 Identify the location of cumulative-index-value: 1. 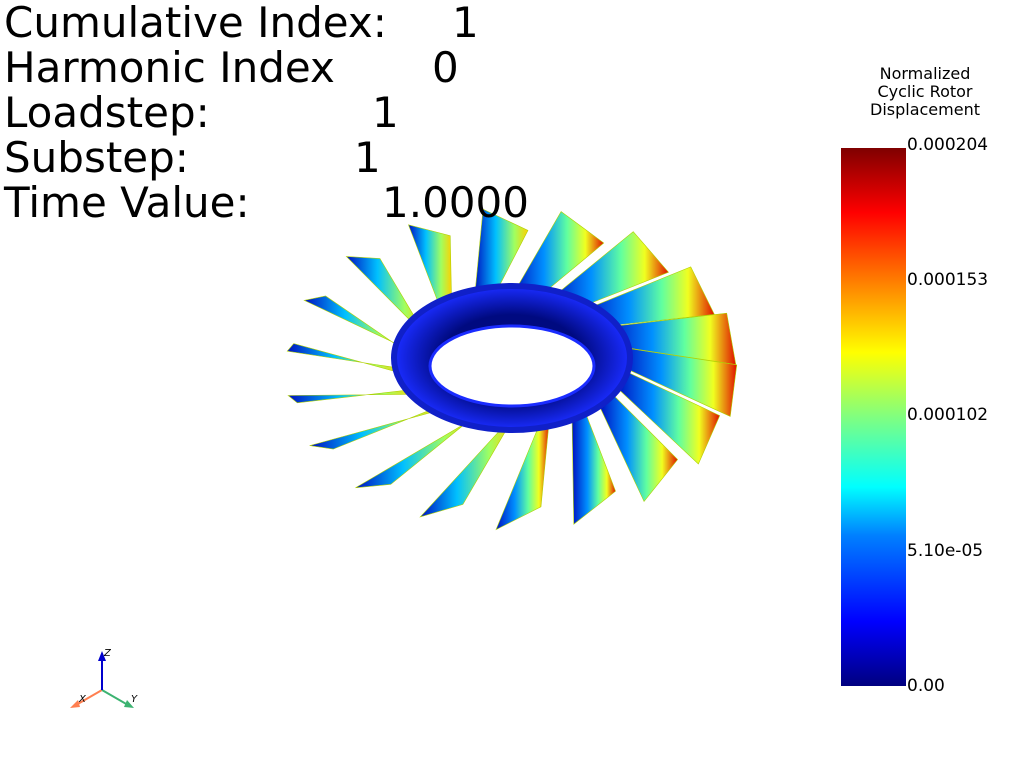
(465, 23).